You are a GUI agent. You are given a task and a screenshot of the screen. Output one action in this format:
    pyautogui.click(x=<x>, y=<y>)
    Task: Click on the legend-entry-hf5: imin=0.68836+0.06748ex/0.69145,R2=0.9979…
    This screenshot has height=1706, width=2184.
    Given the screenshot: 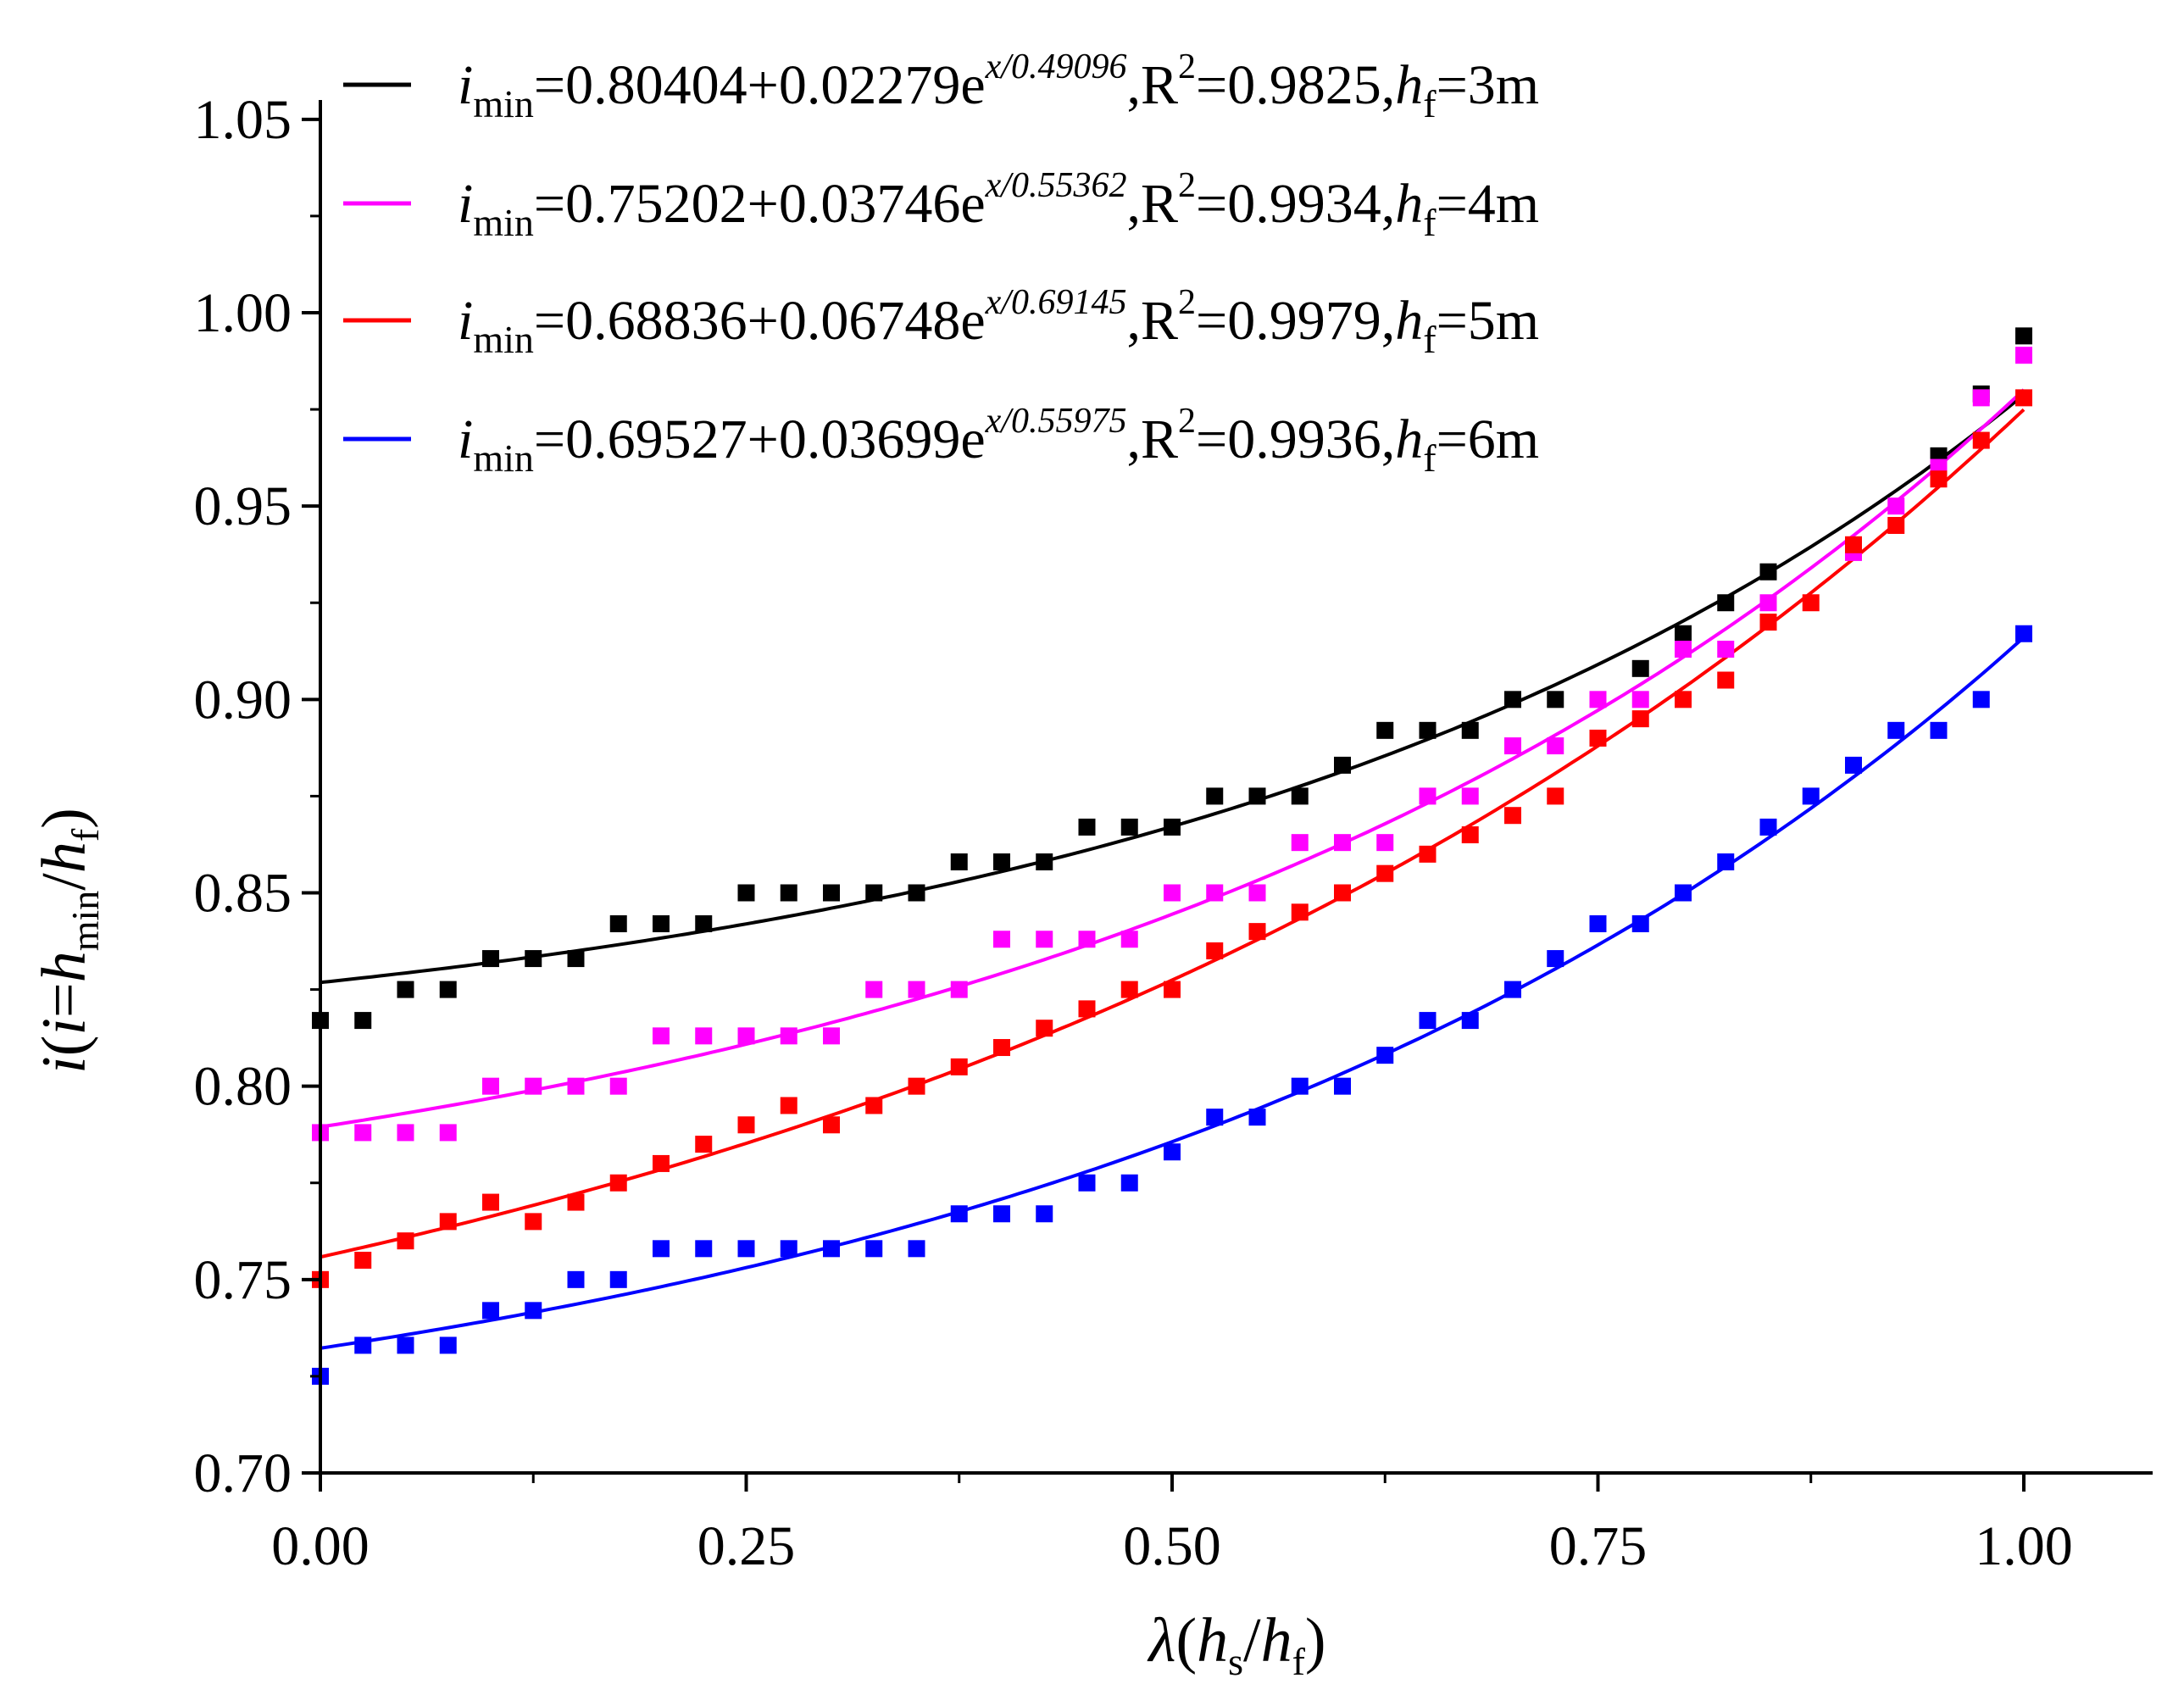 What is the action you would take?
    pyautogui.click(x=941, y=322)
    